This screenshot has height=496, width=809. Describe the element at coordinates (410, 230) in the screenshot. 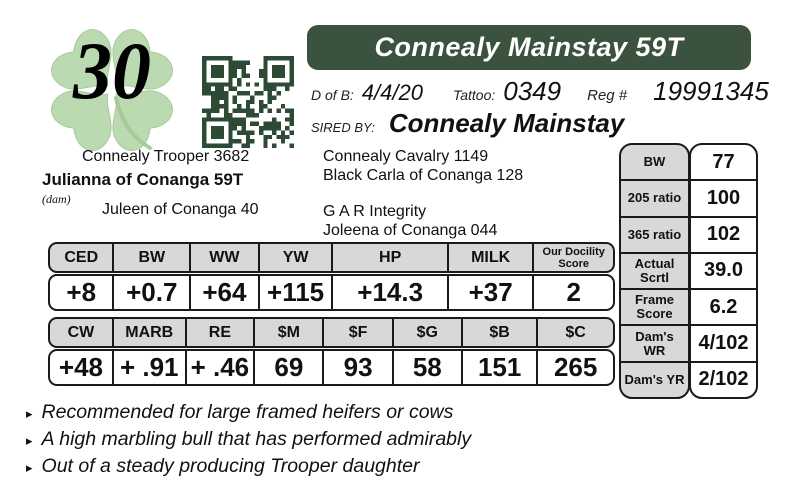

I see `dams-dam: Joleena of Conanga 044` at that location.